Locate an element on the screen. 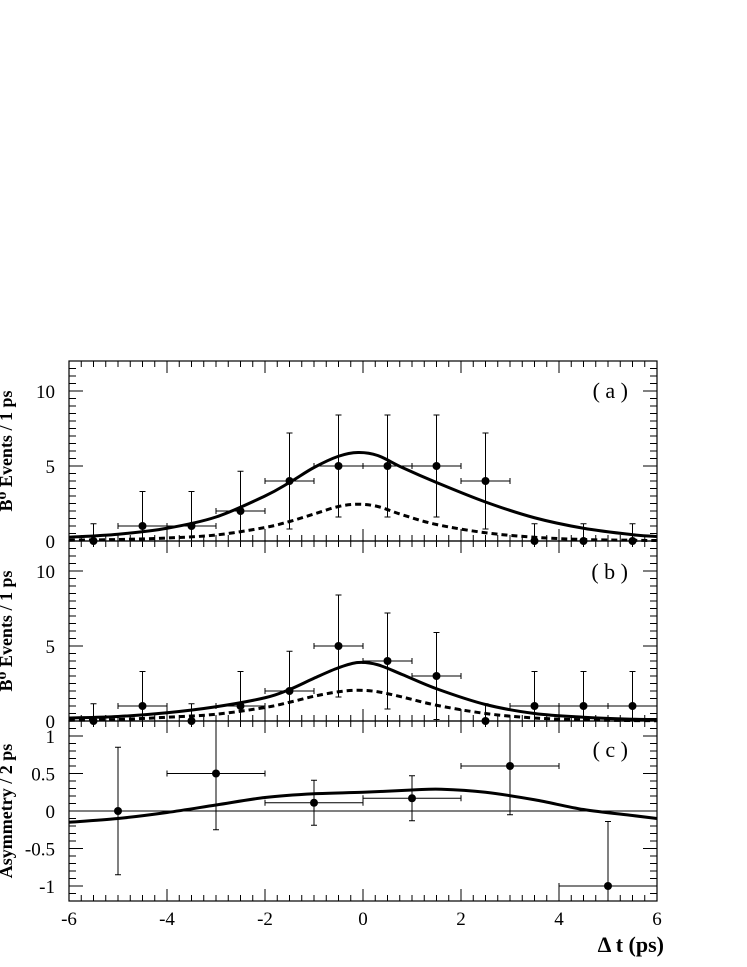 The height and width of the screenshot is (967, 747). panel-label: ( c ) is located at coordinates (610, 749).